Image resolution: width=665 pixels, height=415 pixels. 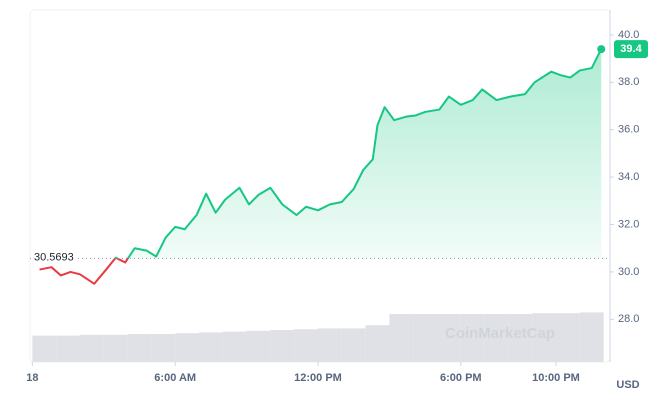 What do you see at coordinates (318, 378) in the screenshot?
I see `x-tick-label: 12:00 PM` at bounding box center [318, 378].